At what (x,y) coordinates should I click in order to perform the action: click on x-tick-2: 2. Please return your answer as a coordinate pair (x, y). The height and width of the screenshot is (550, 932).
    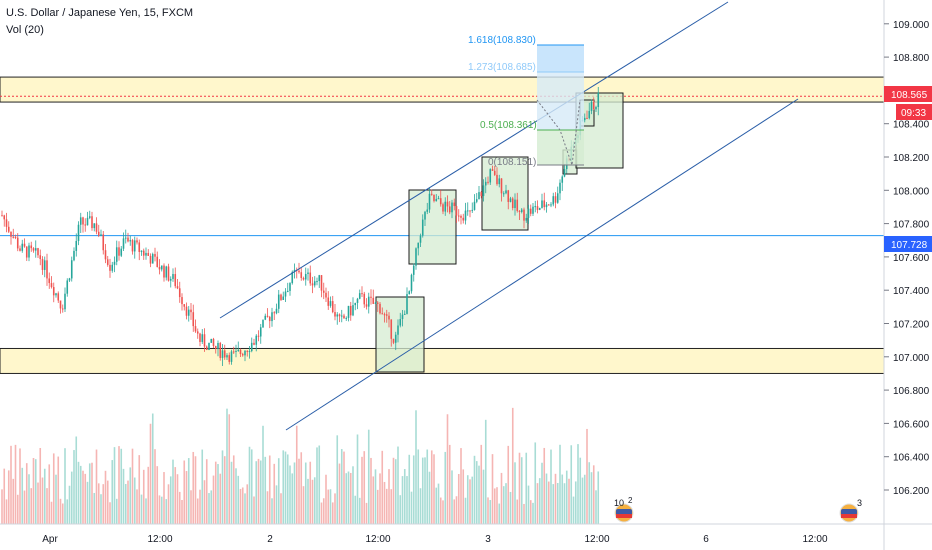
    Looking at the image, I should click on (270, 539).